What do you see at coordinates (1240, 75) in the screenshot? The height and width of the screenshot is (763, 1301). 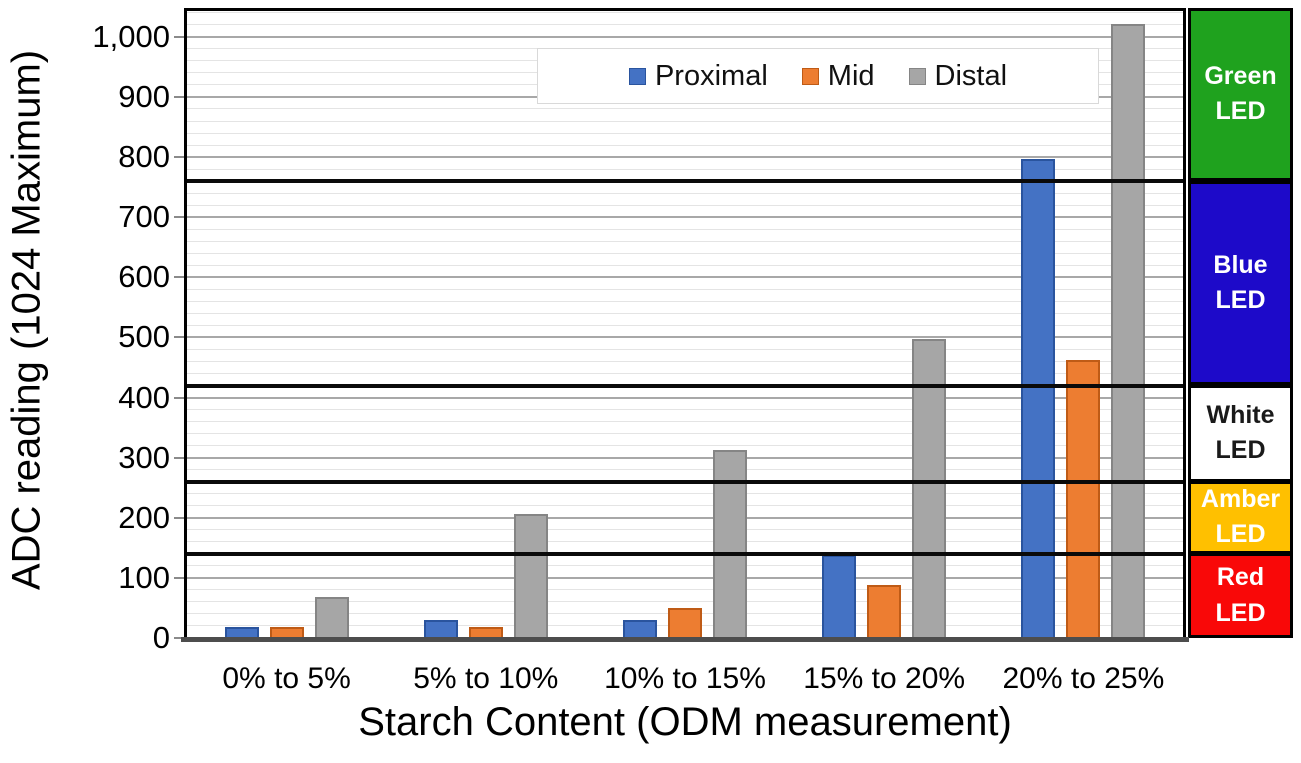 I see `led-band-label-line: Green` at bounding box center [1240, 75].